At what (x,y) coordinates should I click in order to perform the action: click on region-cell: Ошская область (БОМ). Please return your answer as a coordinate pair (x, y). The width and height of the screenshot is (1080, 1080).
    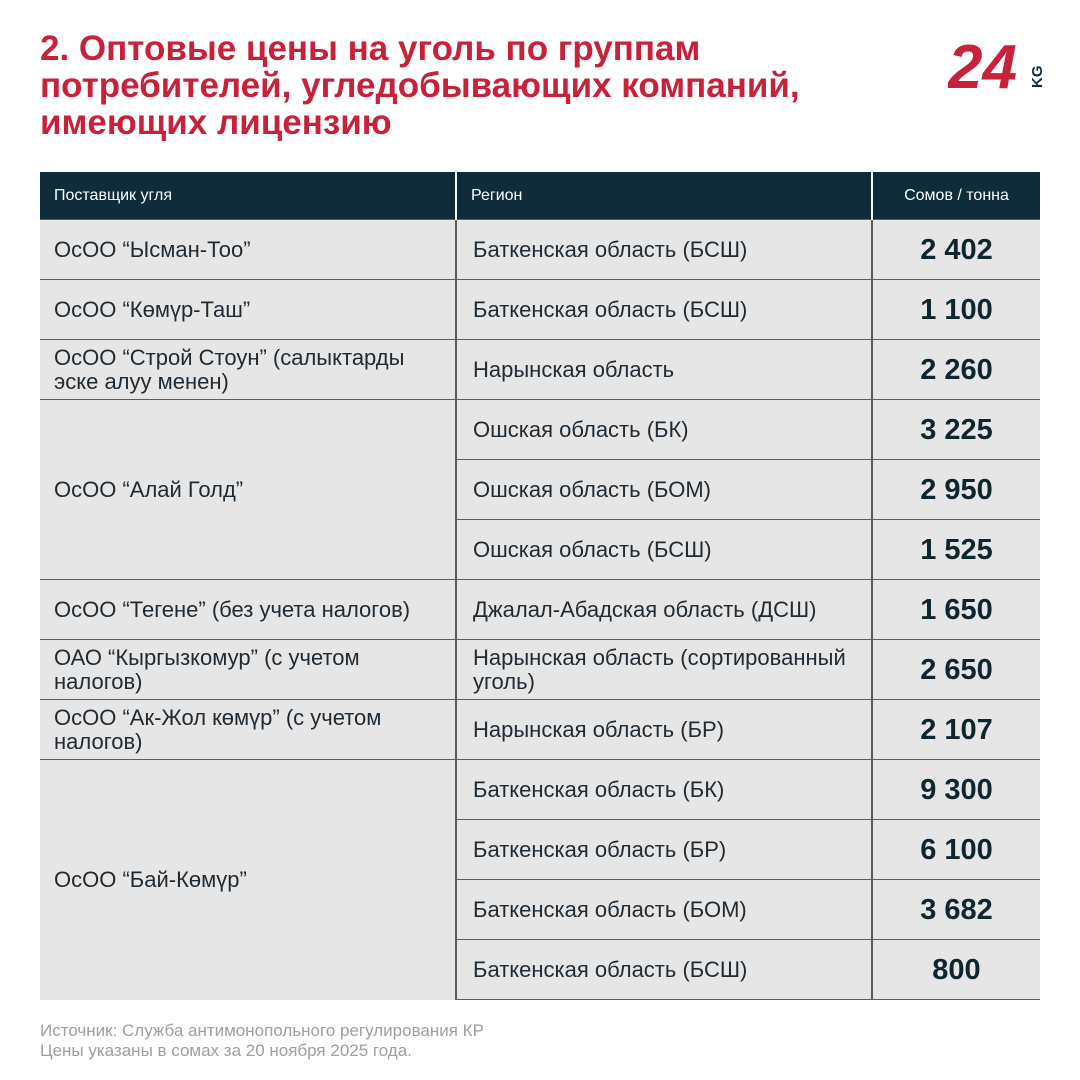
    Looking at the image, I should click on (664, 489).